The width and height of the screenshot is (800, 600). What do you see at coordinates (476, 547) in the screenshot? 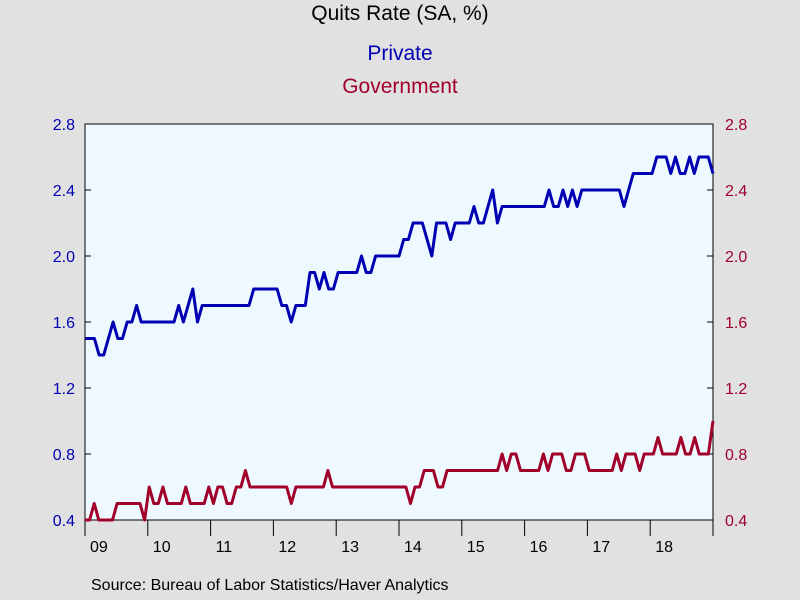
I see `x-tick-label: 15` at bounding box center [476, 547].